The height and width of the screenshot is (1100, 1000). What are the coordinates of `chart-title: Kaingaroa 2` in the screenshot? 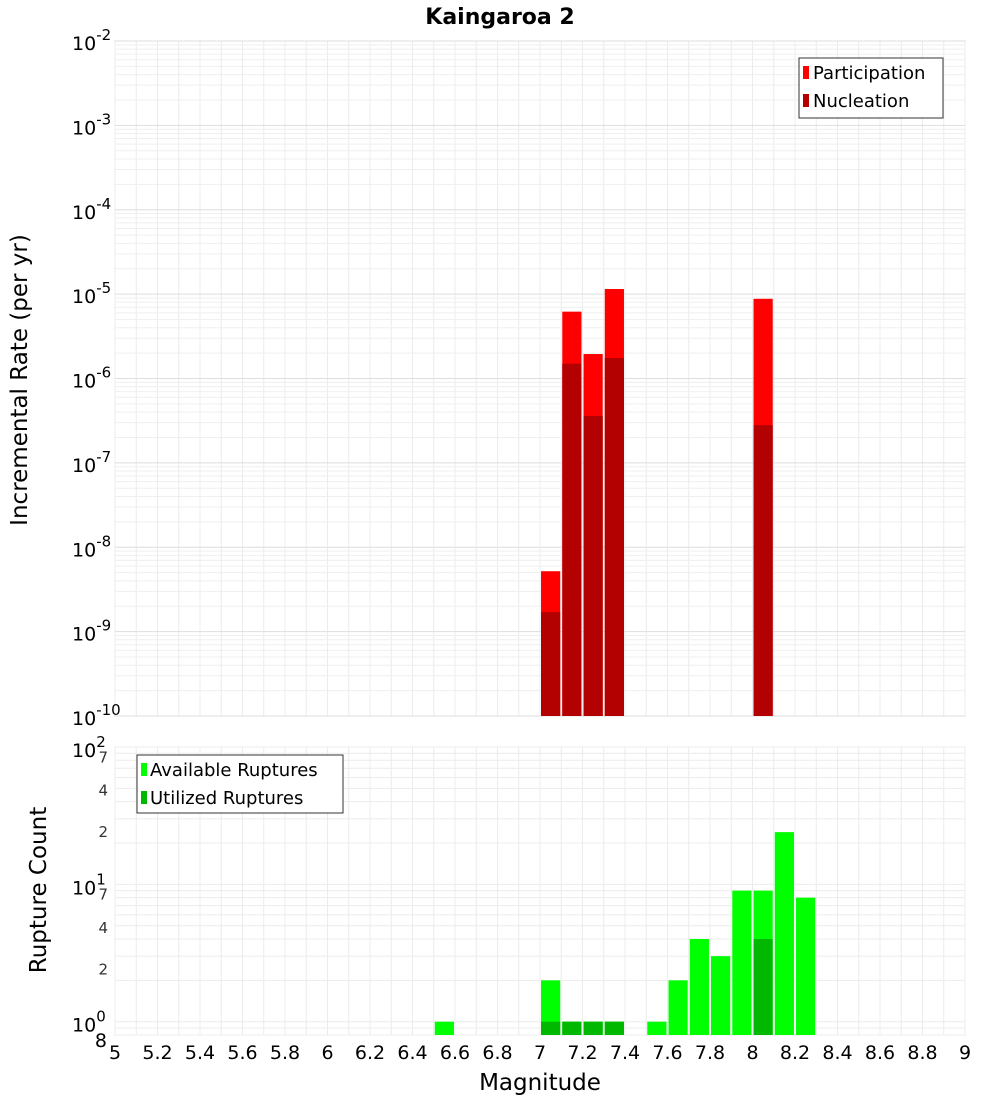 It's located at (499, 17).